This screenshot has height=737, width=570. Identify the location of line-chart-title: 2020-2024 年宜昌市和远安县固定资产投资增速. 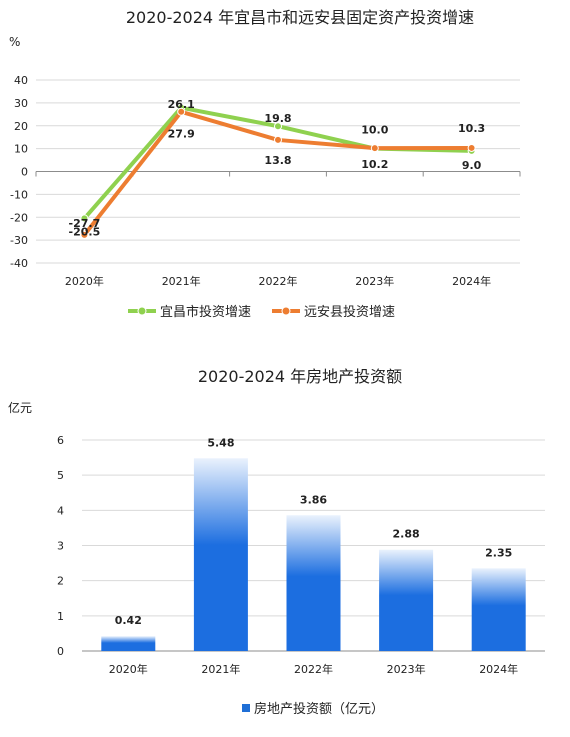
(300, 17).